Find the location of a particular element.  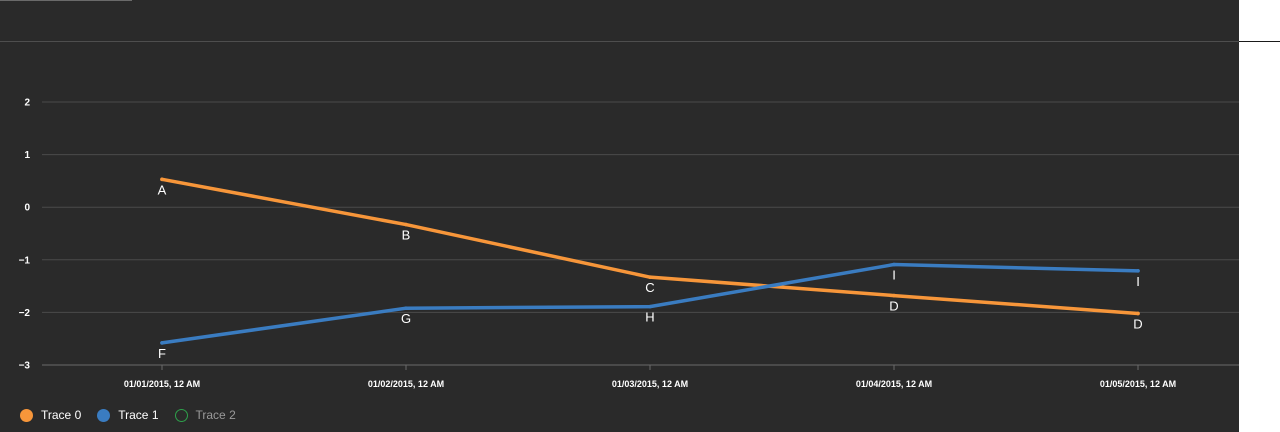

y-tick-label-4: −2 is located at coordinates (25, 313).